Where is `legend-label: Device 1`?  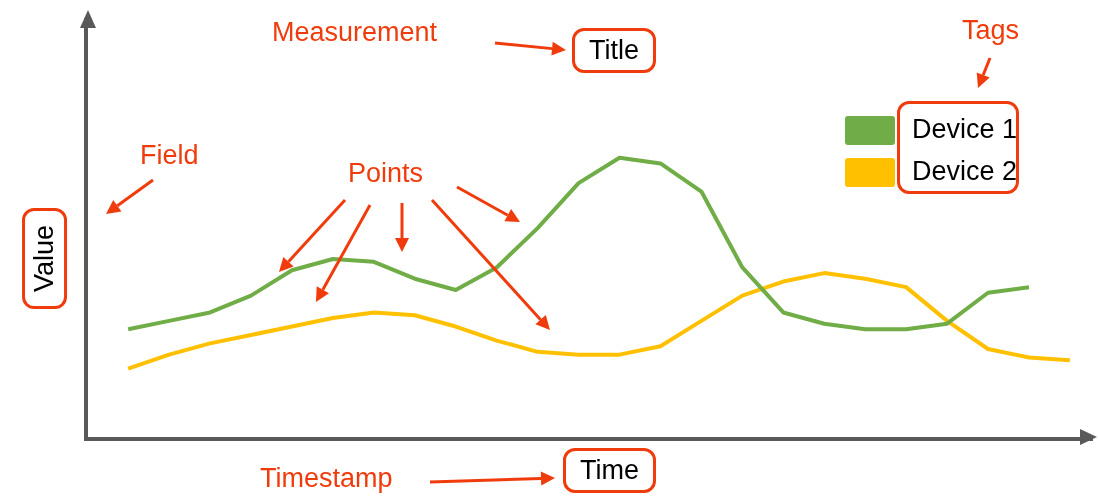 legend-label: Device 1 is located at coordinates (965, 129).